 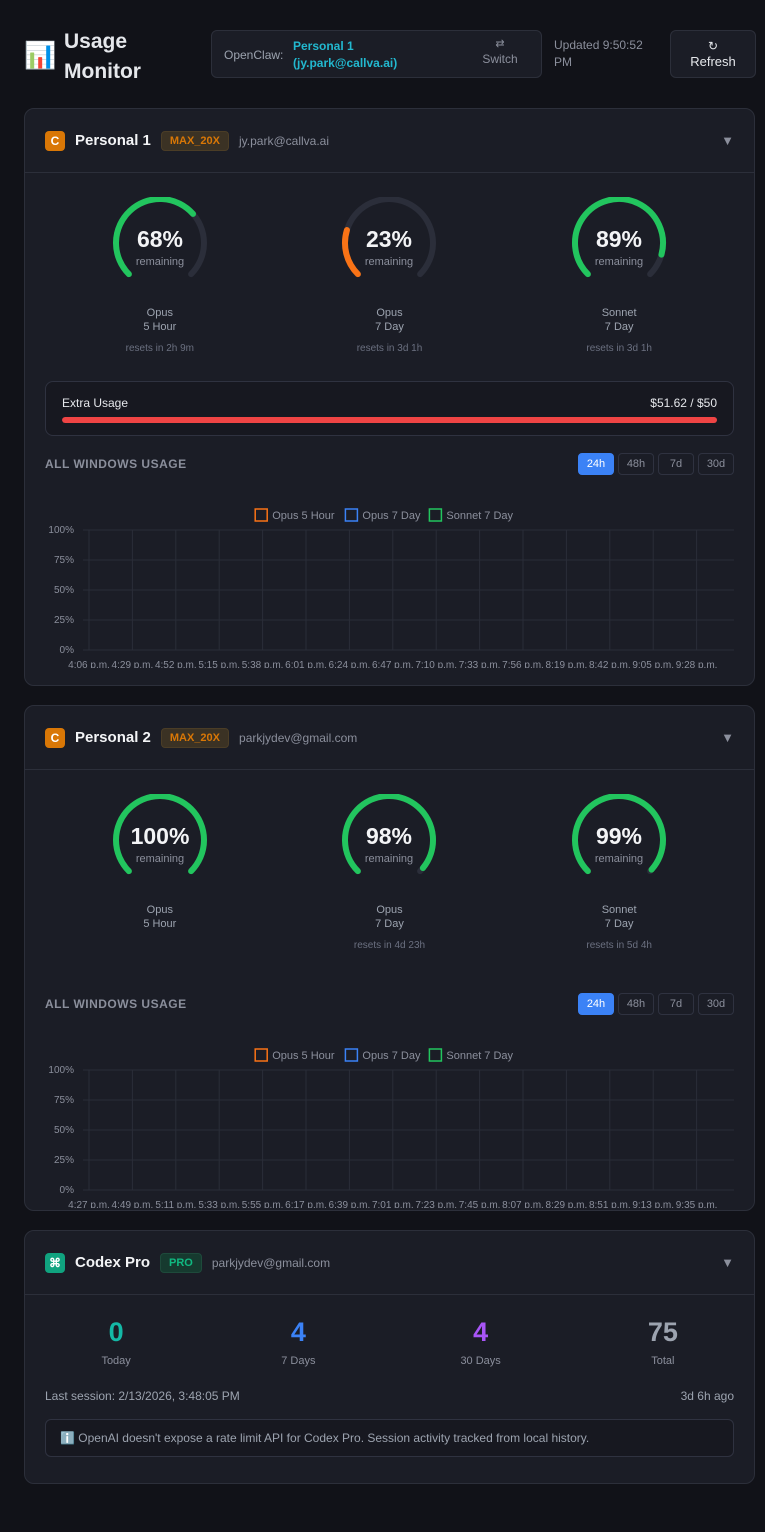 What do you see at coordinates (389, 945) in the screenshot?
I see `gauge-reset: resets in 4d 23h` at bounding box center [389, 945].